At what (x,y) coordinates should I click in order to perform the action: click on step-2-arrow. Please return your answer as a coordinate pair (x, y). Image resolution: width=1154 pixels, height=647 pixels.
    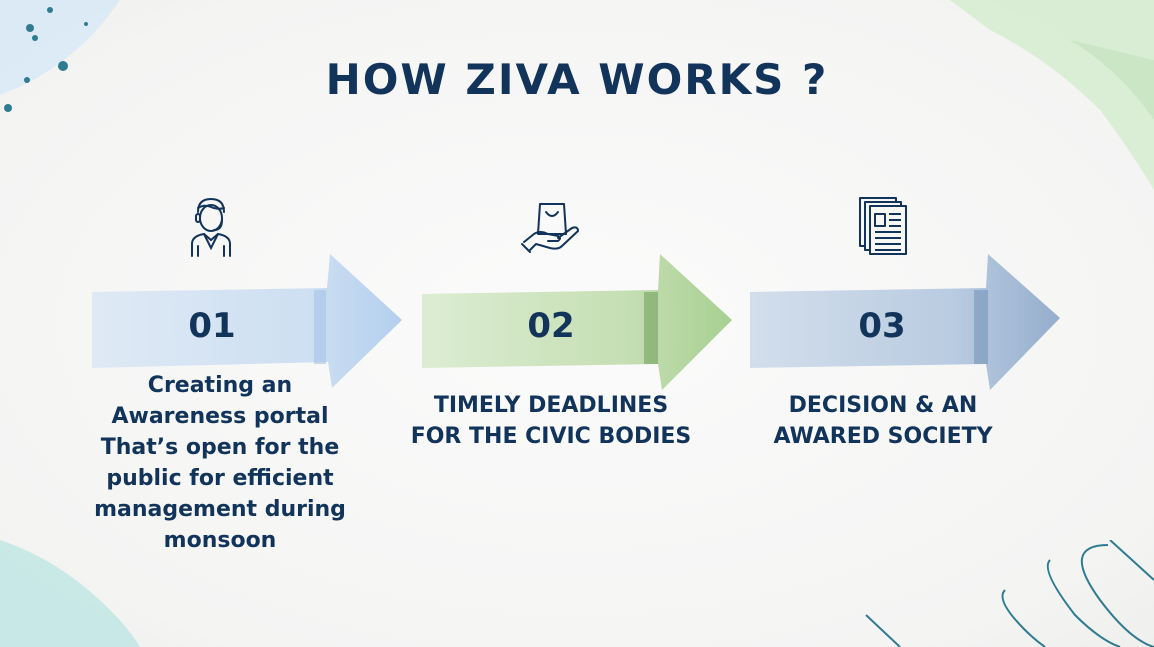
    Looking at the image, I should click on (577, 322).